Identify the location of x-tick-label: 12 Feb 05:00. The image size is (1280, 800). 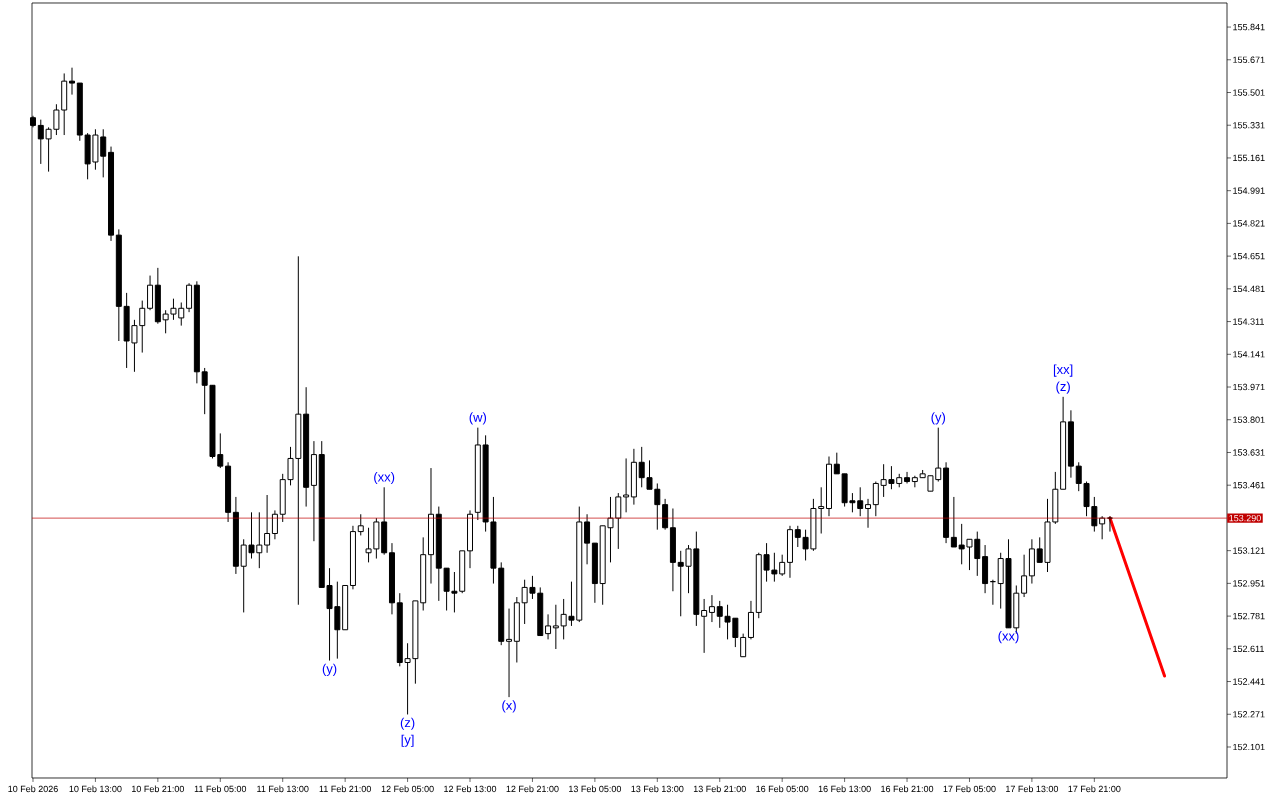
(407, 789).